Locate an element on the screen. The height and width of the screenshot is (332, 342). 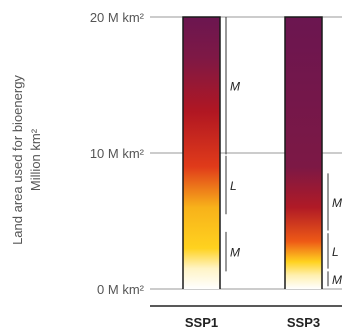
bar-ssp1 is located at coordinates (201, 153).